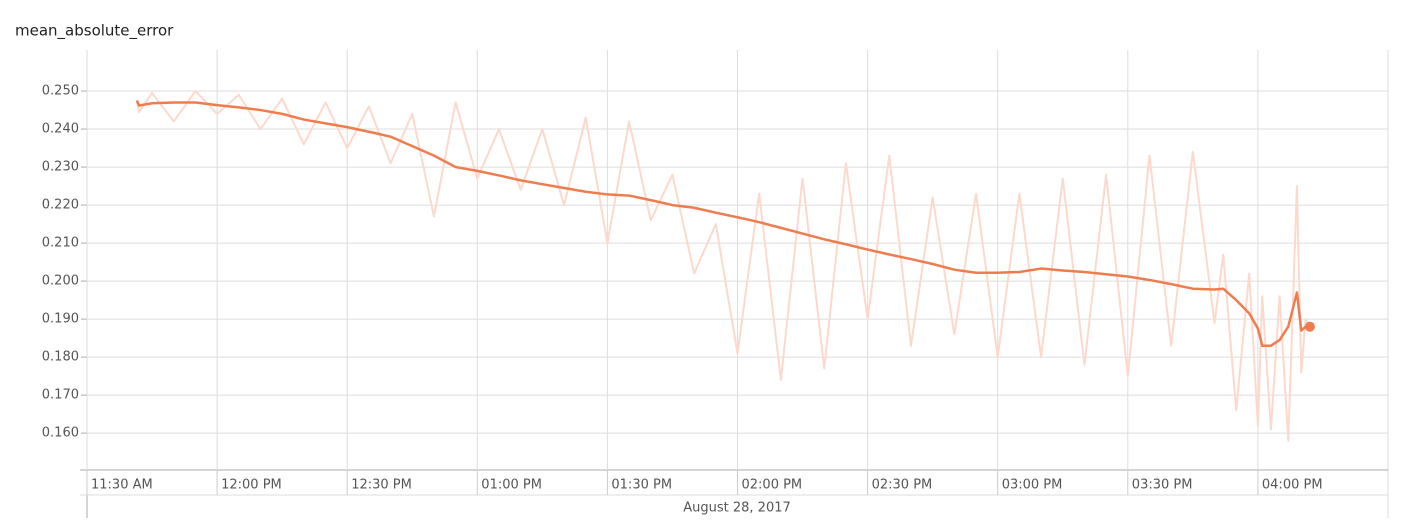 The image size is (1427, 527). I want to click on x-tick-label: 04:00 PM, so click(1292, 485).